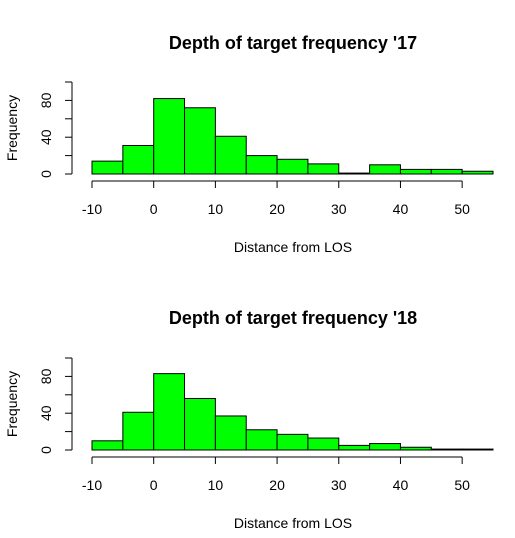 This screenshot has height=538, width=515. What do you see at coordinates (293, 43) in the screenshot?
I see `chart-title: Depth of target frequency '17` at bounding box center [293, 43].